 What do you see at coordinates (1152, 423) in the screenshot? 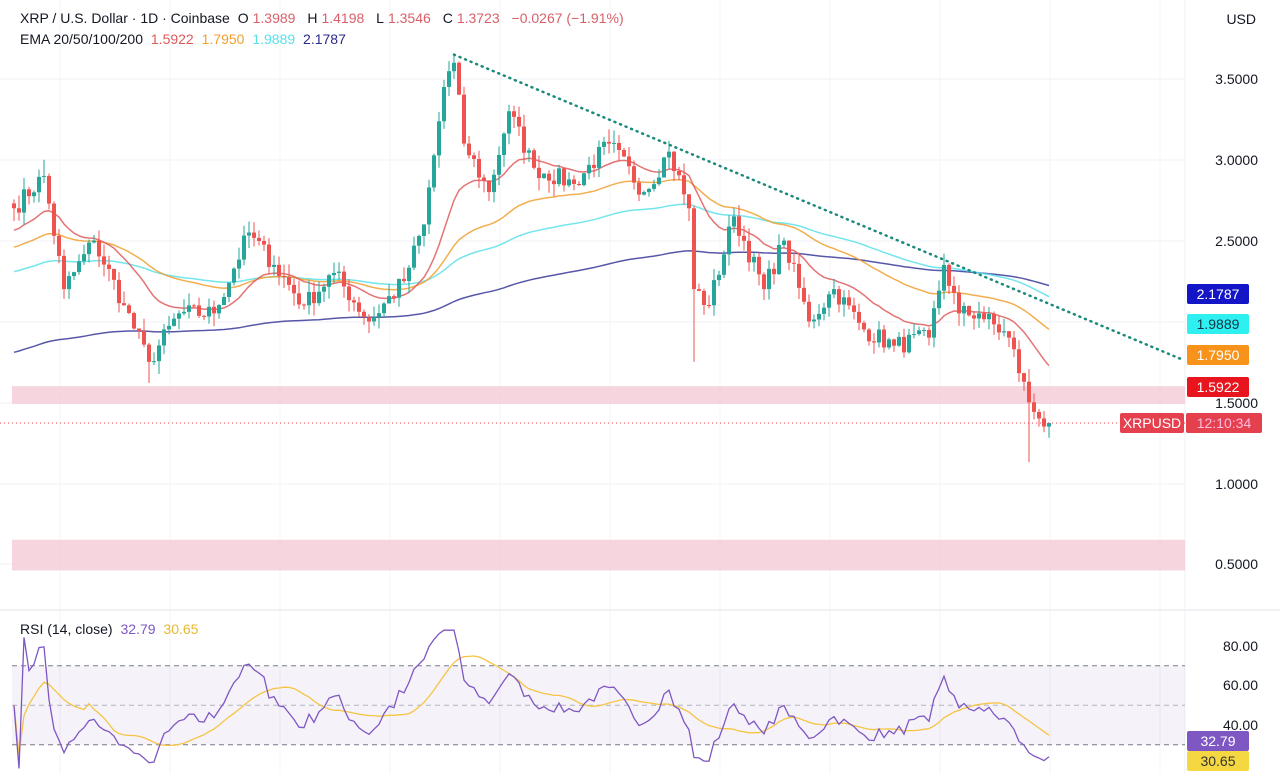
I see `symbol-price-tag: XRPUSD` at bounding box center [1152, 423].